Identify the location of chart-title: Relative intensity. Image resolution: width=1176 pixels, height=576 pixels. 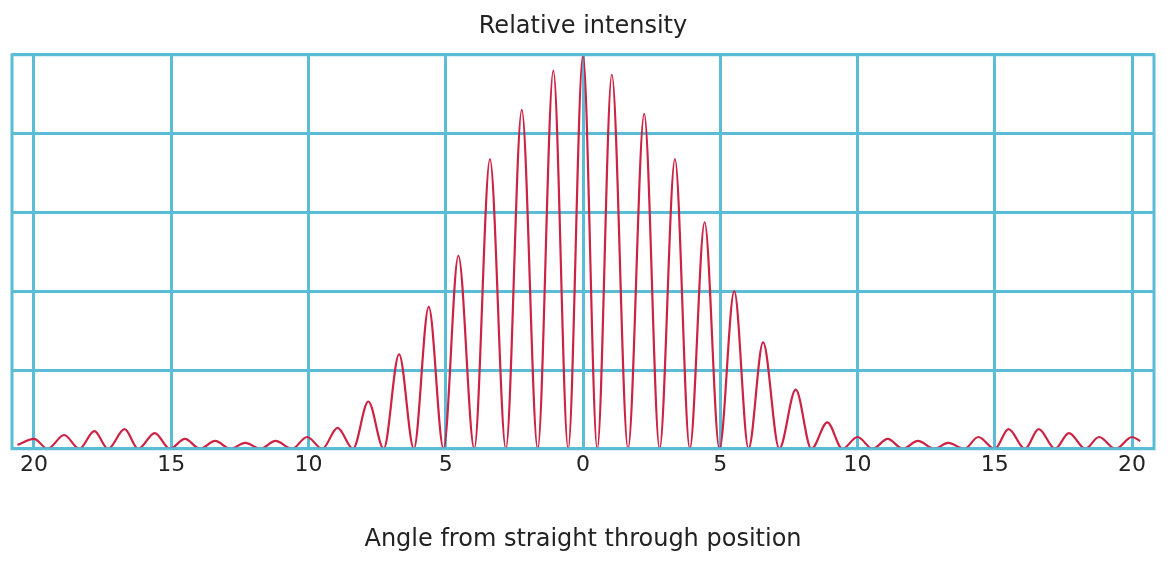
(583, 24).